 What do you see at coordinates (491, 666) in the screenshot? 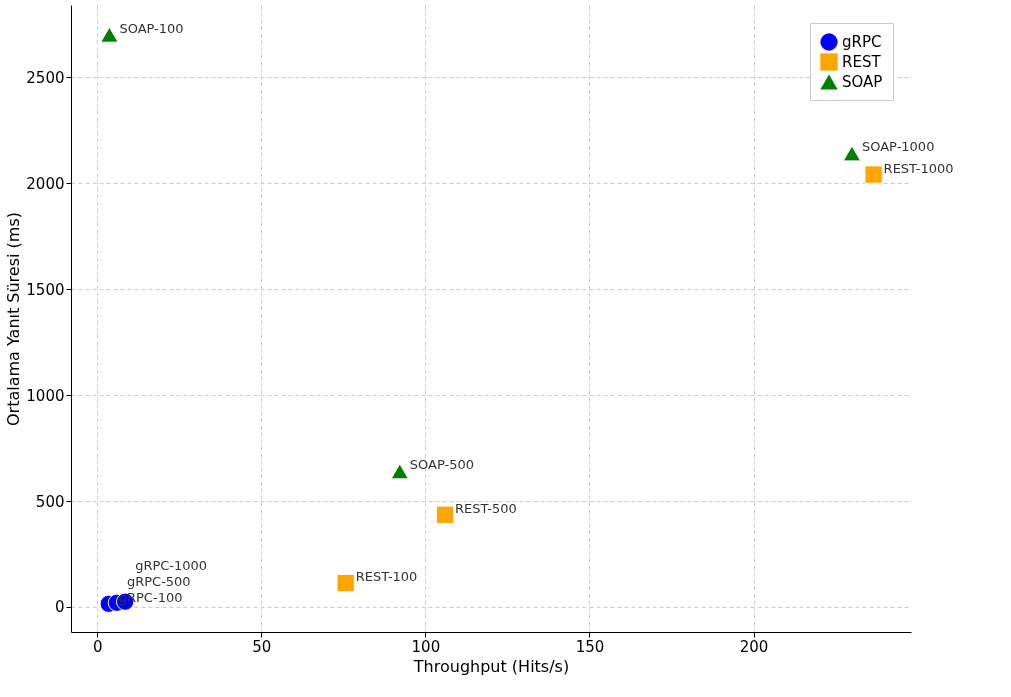
I see `x-axis-title: Throughput (Hits/s)` at bounding box center [491, 666].